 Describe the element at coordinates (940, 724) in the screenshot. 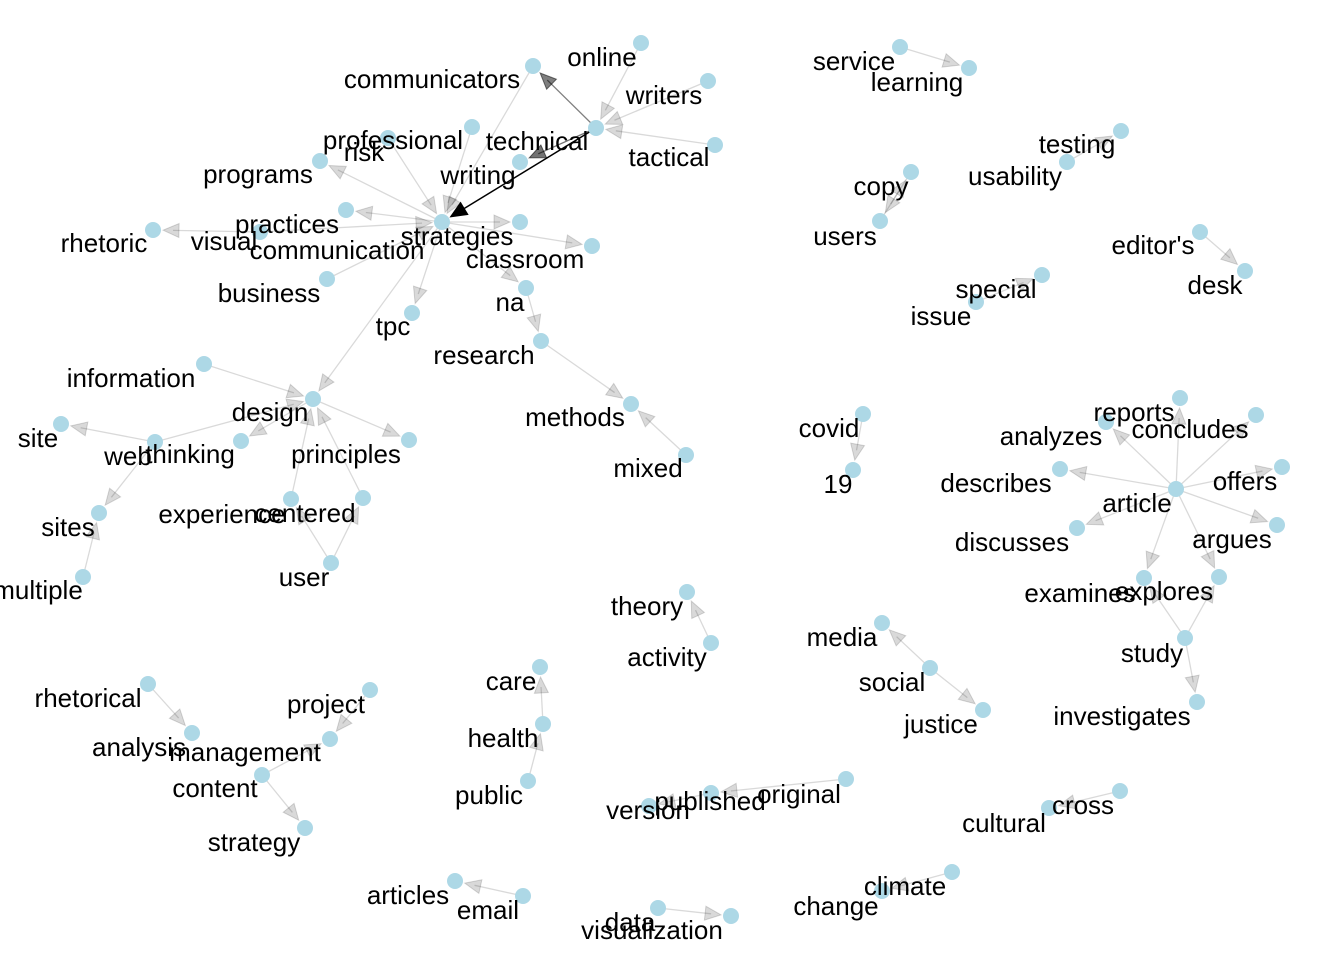

I see `node-label-justice: justice` at that location.